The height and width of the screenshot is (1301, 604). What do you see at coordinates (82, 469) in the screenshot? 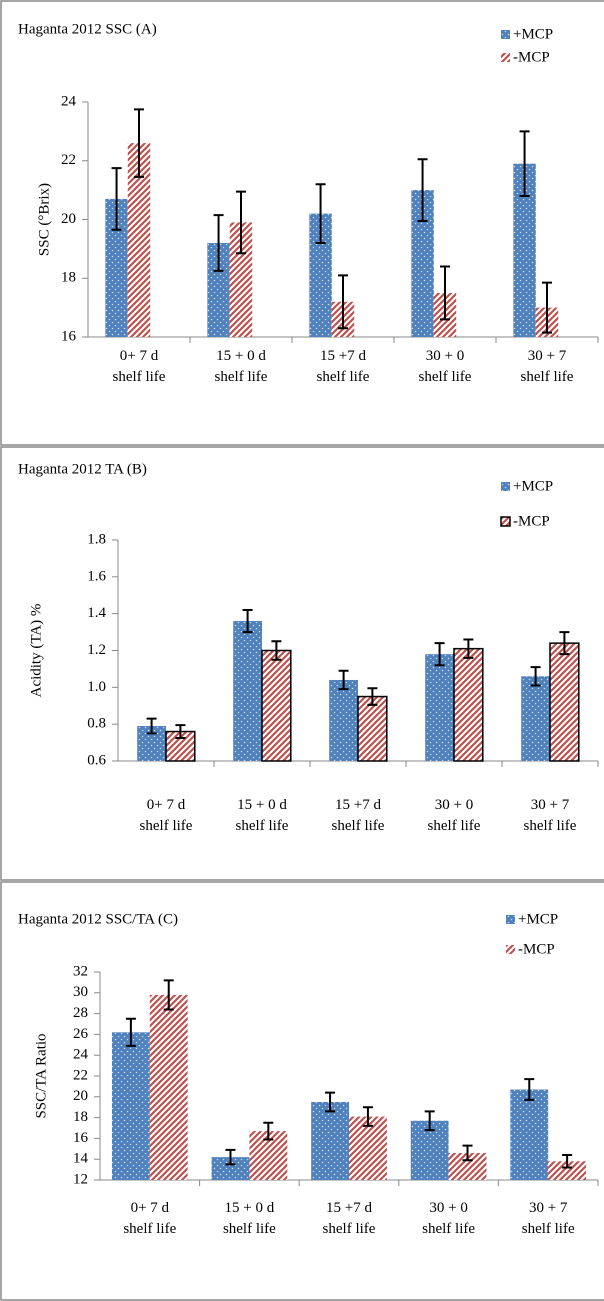
I see `chart-title: Haganta 2012 TA (B)` at bounding box center [82, 469].